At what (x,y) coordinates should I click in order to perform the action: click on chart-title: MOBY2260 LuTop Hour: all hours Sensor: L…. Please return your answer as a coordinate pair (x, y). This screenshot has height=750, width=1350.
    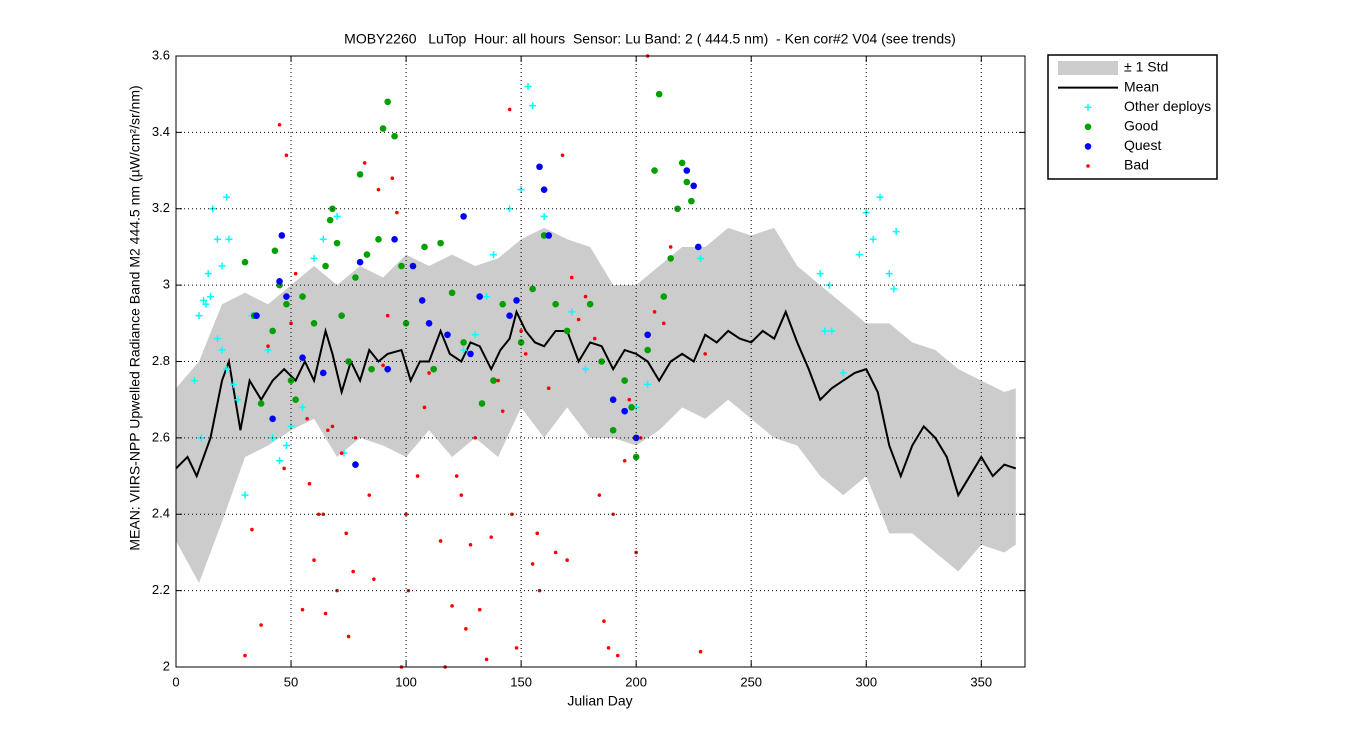
    Looking at the image, I should click on (650, 39).